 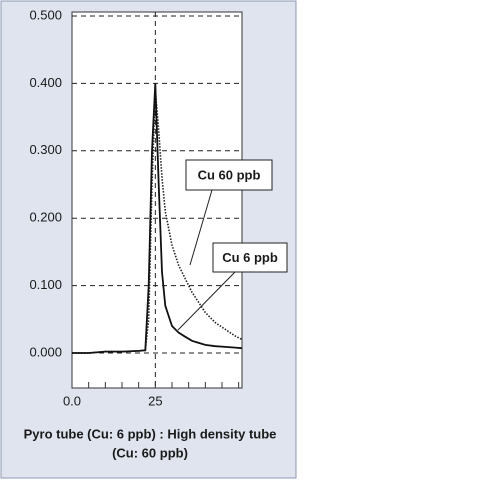 What do you see at coordinates (45, 217) in the screenshot?
I see `y-tick-label: 0.200` at bounding box center [45, 217].